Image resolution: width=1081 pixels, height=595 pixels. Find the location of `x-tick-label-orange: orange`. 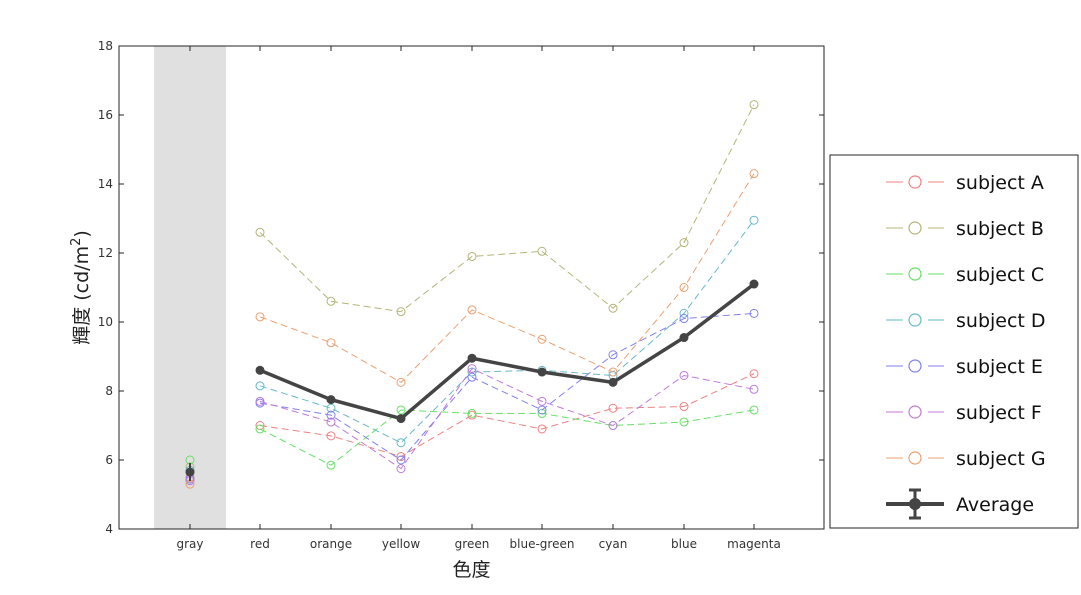

x-tick-label-orange: orange is located at coordinates (331, 544).